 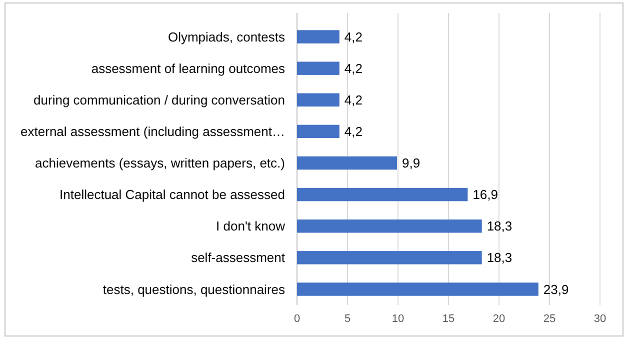 What do you see at coordinates (251, 226) in the screenshot?
I see `y-tick-label: I don't know` at bounding box center [251, 226].